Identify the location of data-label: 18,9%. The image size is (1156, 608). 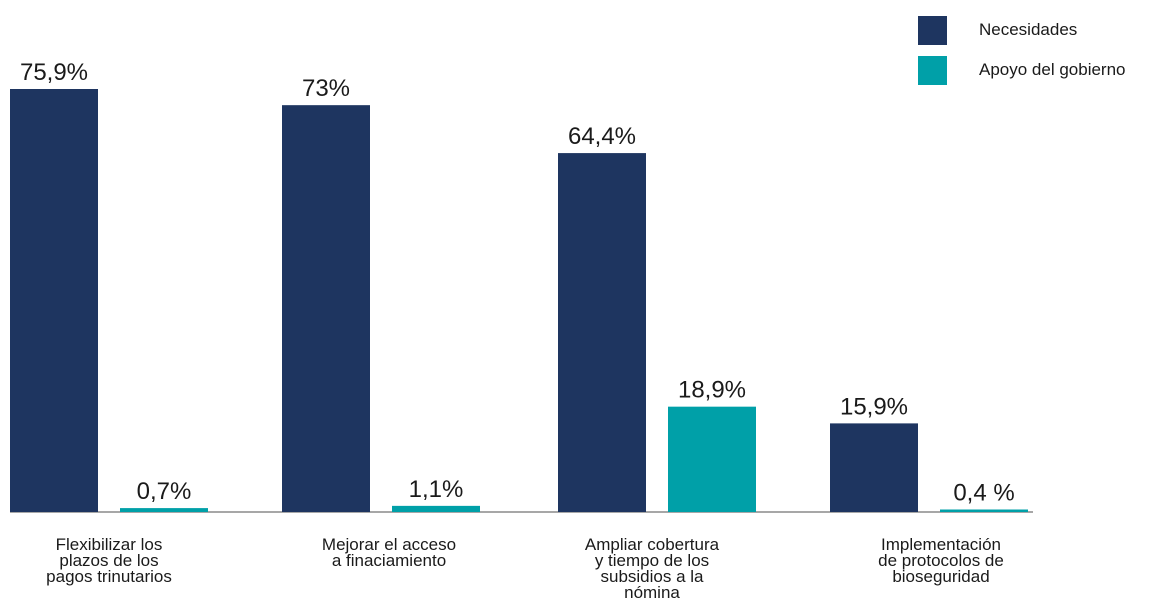
(712, 390).